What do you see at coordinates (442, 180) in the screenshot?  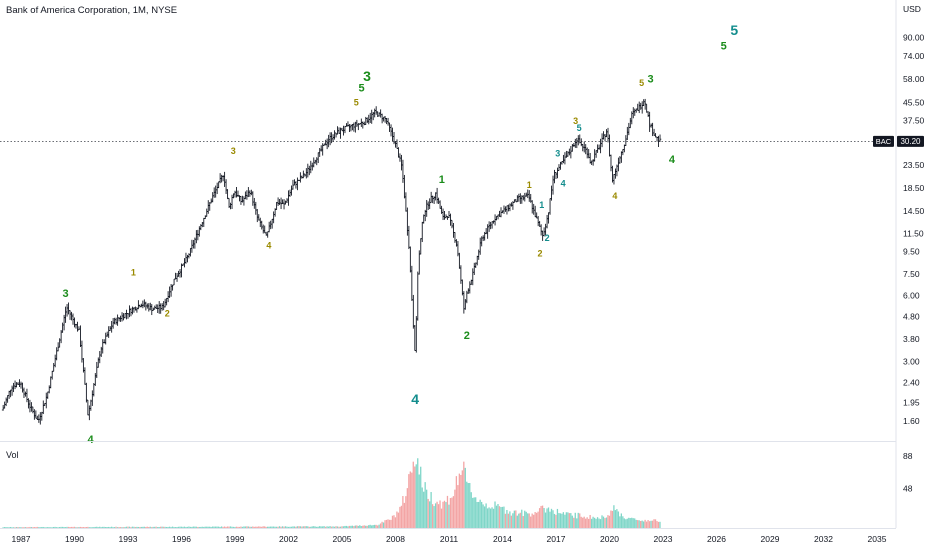 I see `wave-count-label: 1` at bounding box center [442, 180].